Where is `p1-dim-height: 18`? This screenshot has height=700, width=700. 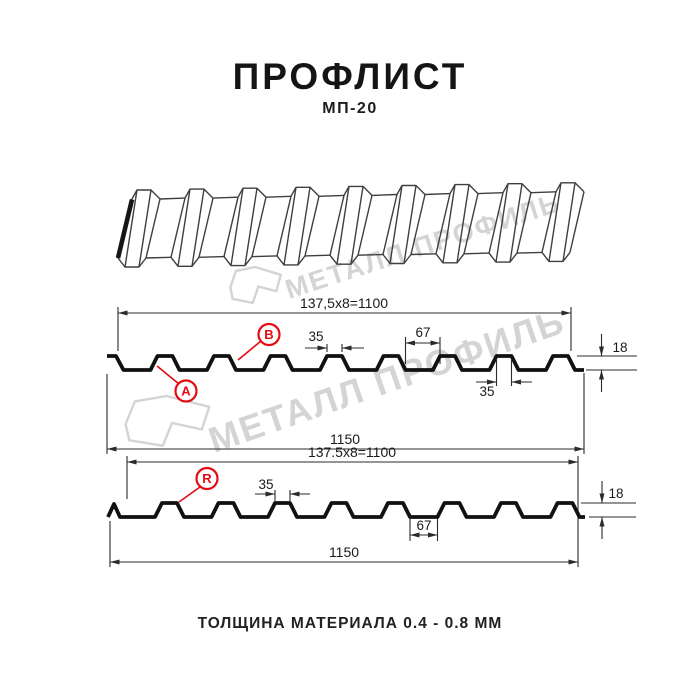
p1-dim-height: 18 is located at coordinates (619, 347).